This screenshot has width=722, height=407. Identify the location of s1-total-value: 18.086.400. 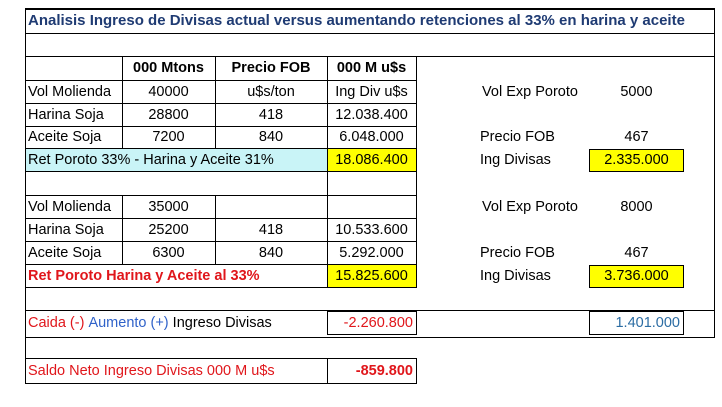
(371, 159).